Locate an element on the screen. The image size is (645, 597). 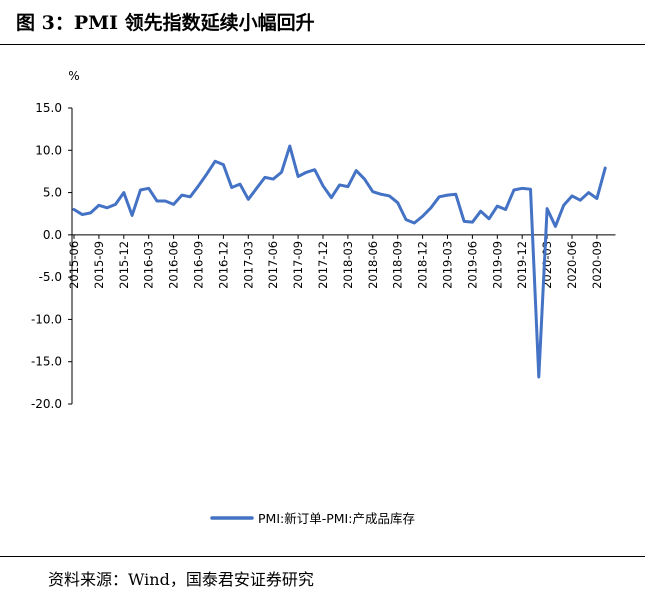
y-tick-label: -5.0 is located at coordinates (50, 277).